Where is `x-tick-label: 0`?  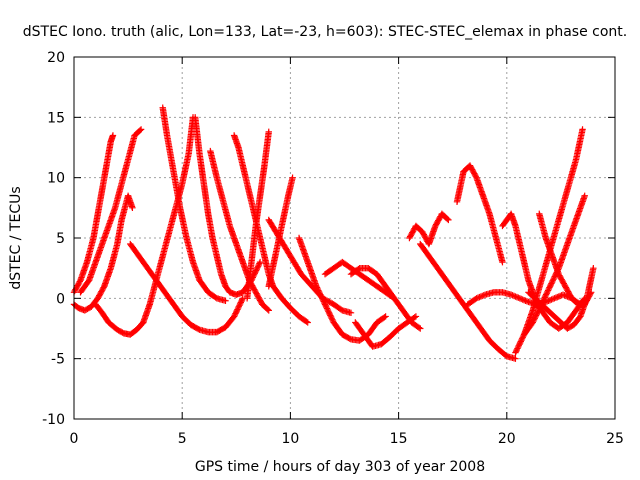 x-tick-label: 0 is located at coordinates (74, 439).